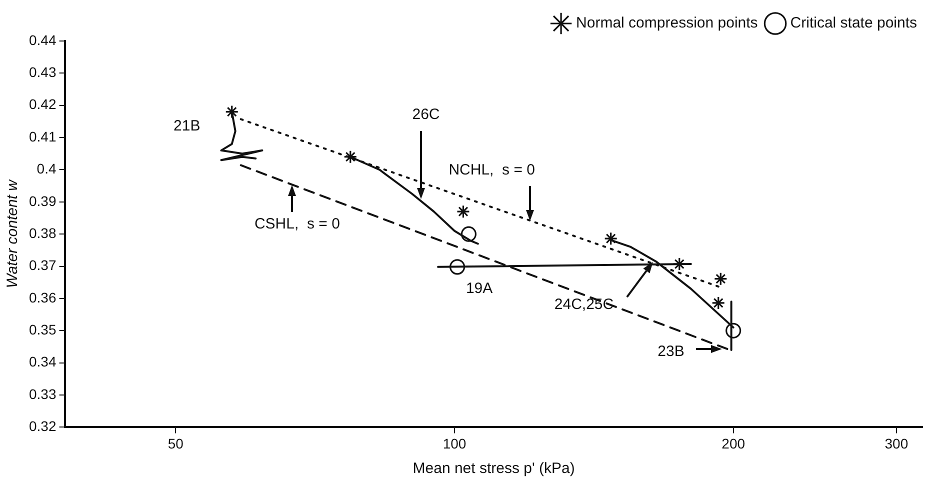  I want to click on y-tick-label: 0.36, so click(42, 297).